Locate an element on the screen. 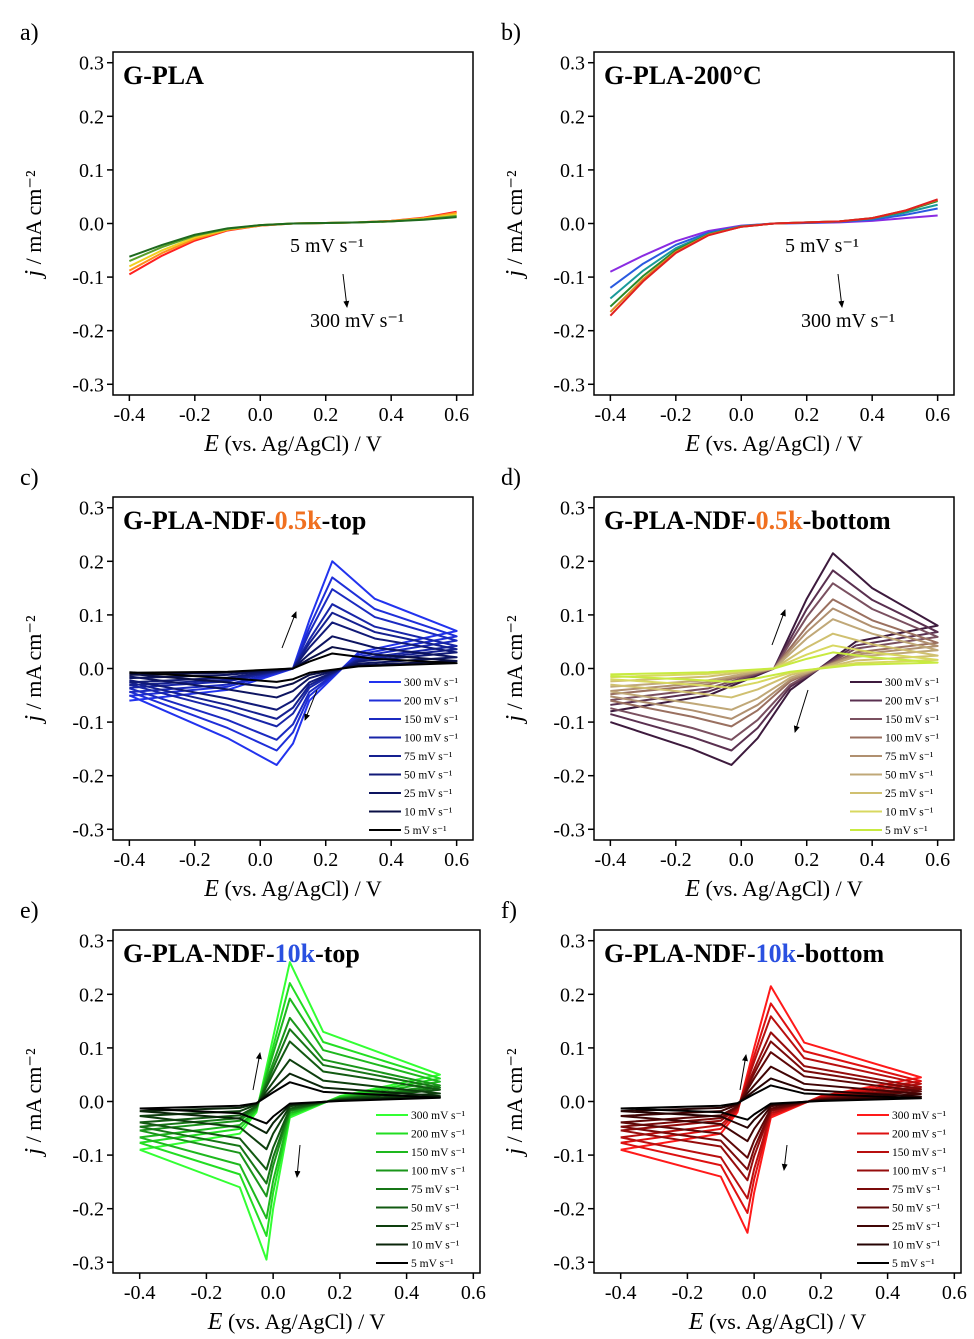 This screenshot has height=1339, width=974. panel-label: c) is located at coordinates (29, 478).